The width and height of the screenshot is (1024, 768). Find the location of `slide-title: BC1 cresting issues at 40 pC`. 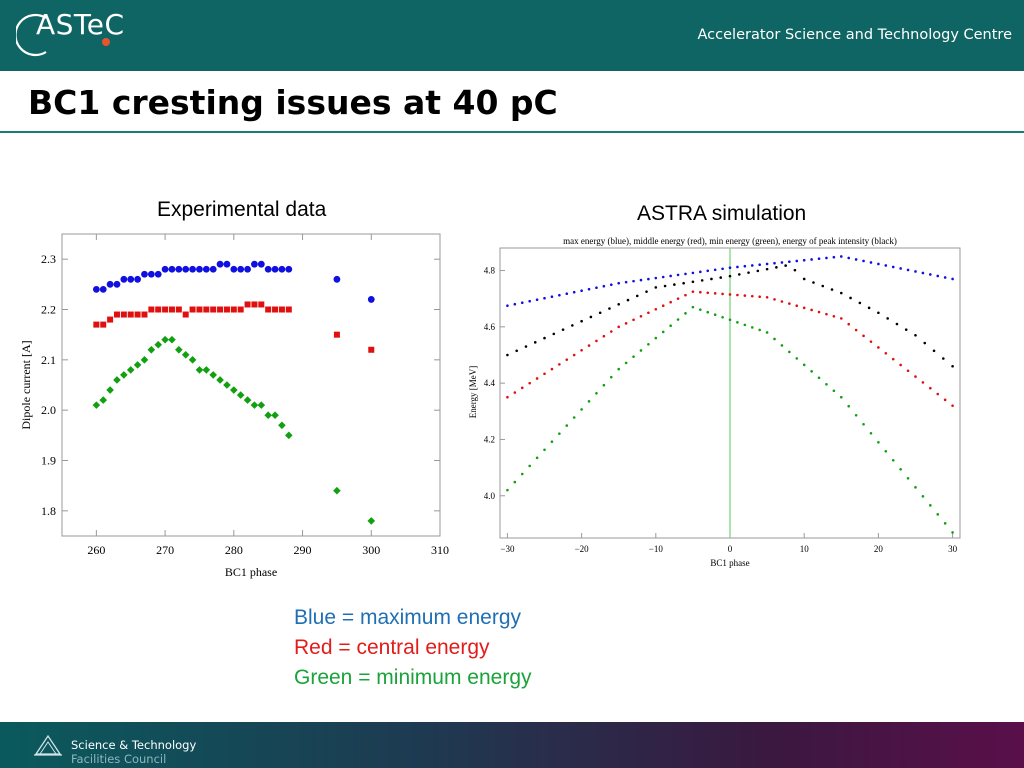

slide-title: BC1 cresting issues at 40 pC is located at coordinates (293, 102).